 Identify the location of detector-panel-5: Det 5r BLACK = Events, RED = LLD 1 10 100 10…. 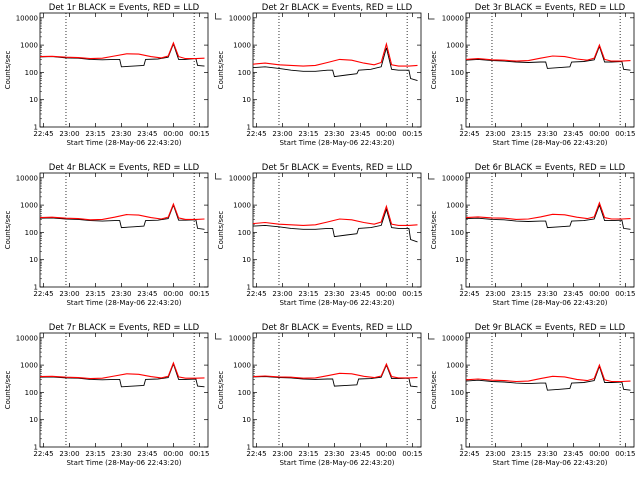
(326, 235).